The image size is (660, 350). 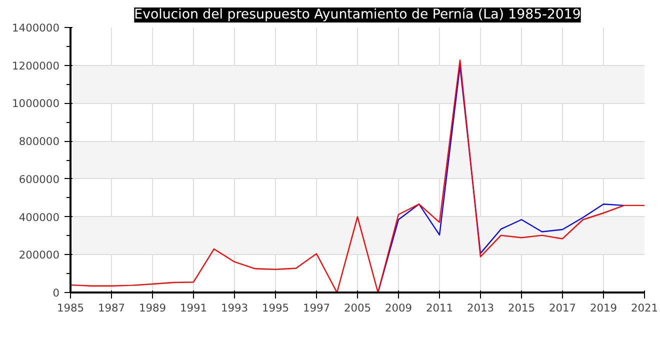 I want to click on x-tick-label: 1995, so click(x=276, y=308).